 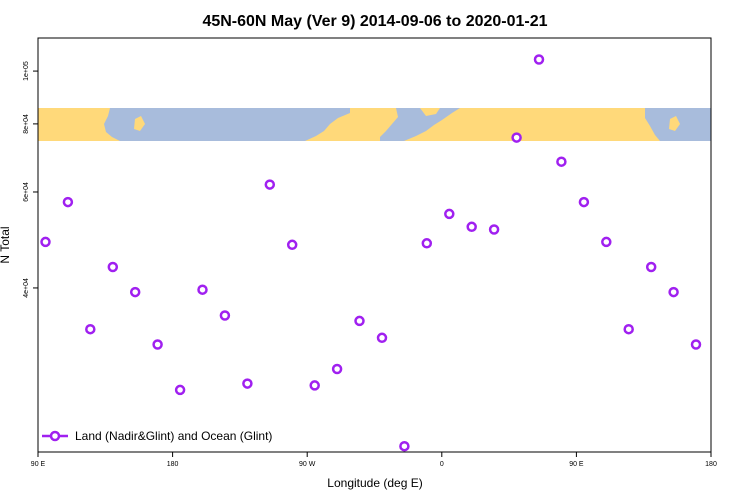 I want to click on x-tick-label: 90 W, so click(x=307, y=464).